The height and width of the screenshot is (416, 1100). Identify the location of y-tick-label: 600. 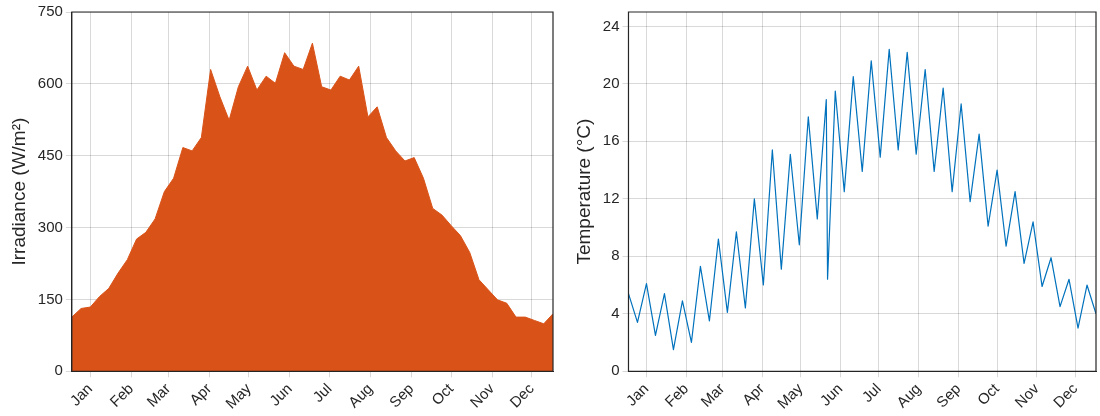
(50, 82).